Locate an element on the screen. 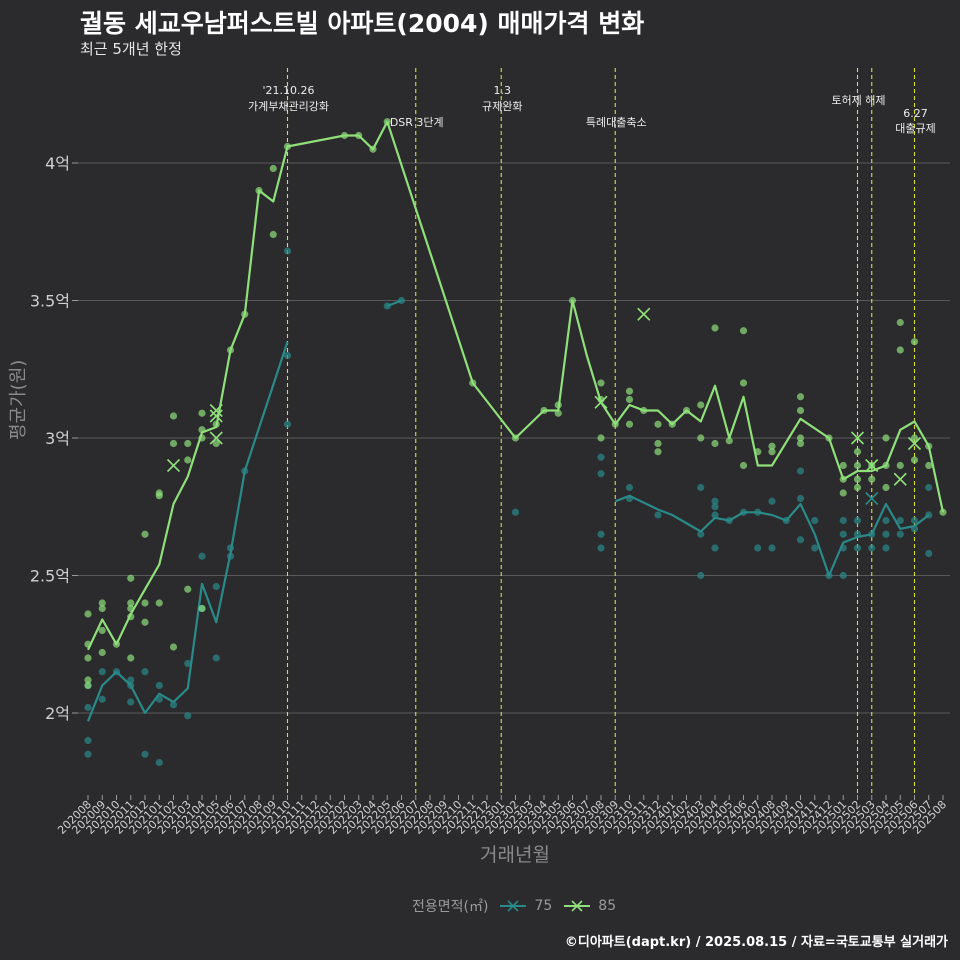 This screenshot has height=960, width=960. event-label: 토허제 해제 is located at coordinates (858, 100).